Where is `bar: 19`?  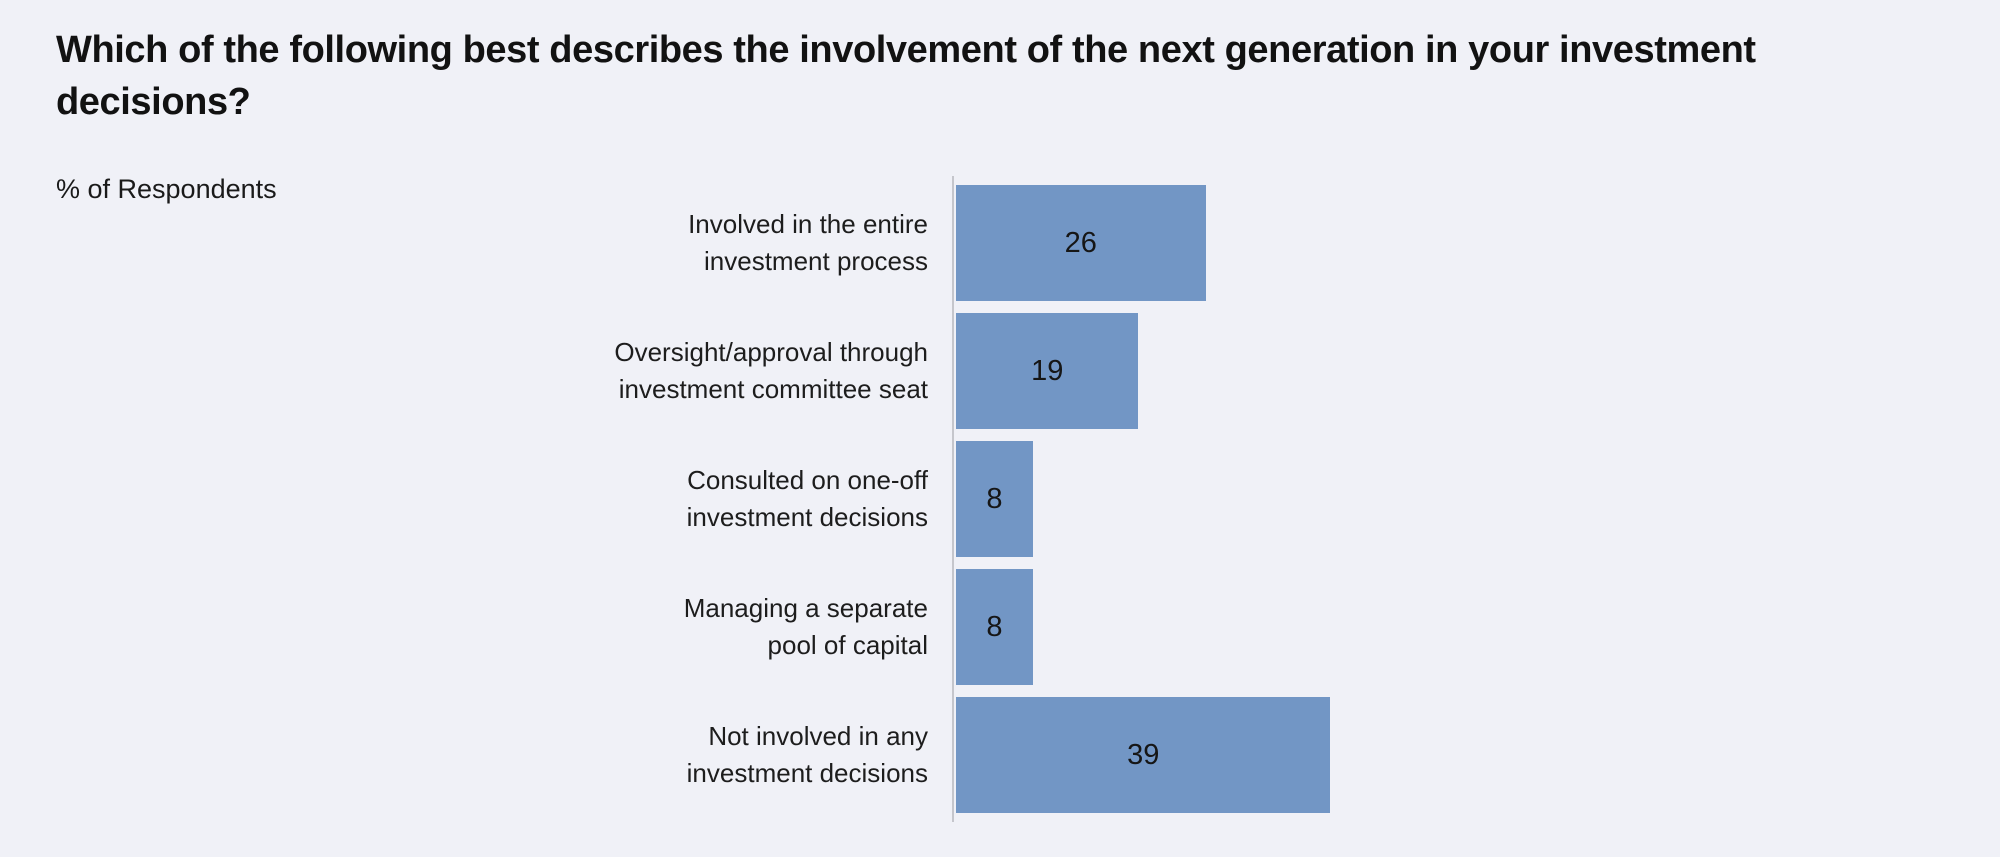 bar: 19 is located at coordinates (1047, 371).